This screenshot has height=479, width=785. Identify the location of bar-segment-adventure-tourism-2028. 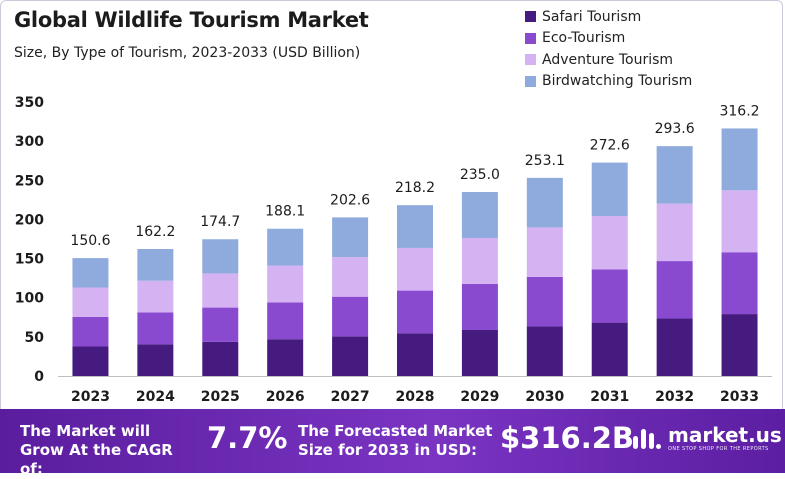
(415, 269).